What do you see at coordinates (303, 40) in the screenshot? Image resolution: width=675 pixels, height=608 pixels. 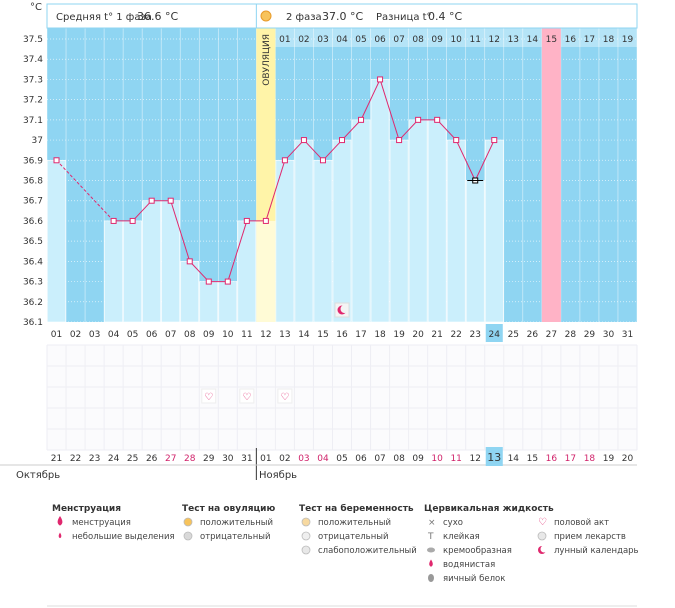 I see `phase2-day-number: 02` at bounding box center [303, 40].